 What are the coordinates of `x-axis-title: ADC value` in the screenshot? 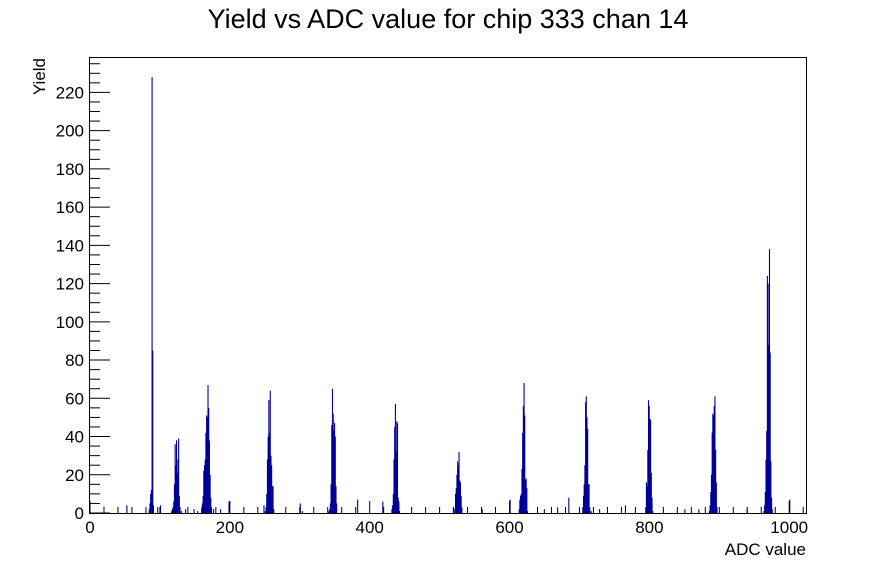 It's located at (765, 549).